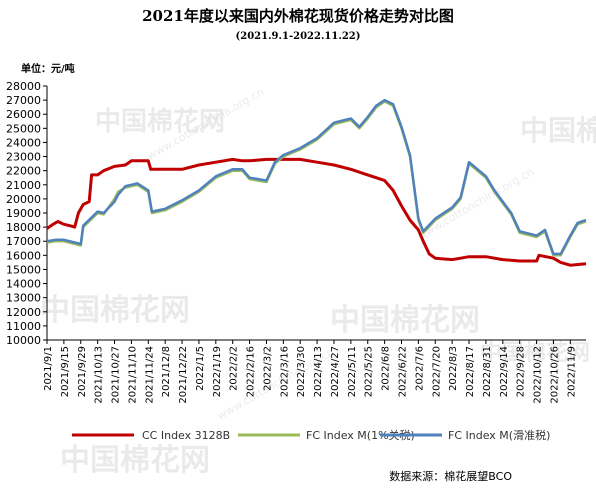 The height and width of the screenshot is (489, 596). Describe the element at coordinates (23, 269) in the screenshot. I see `y-tick-label: 15000` at that location.